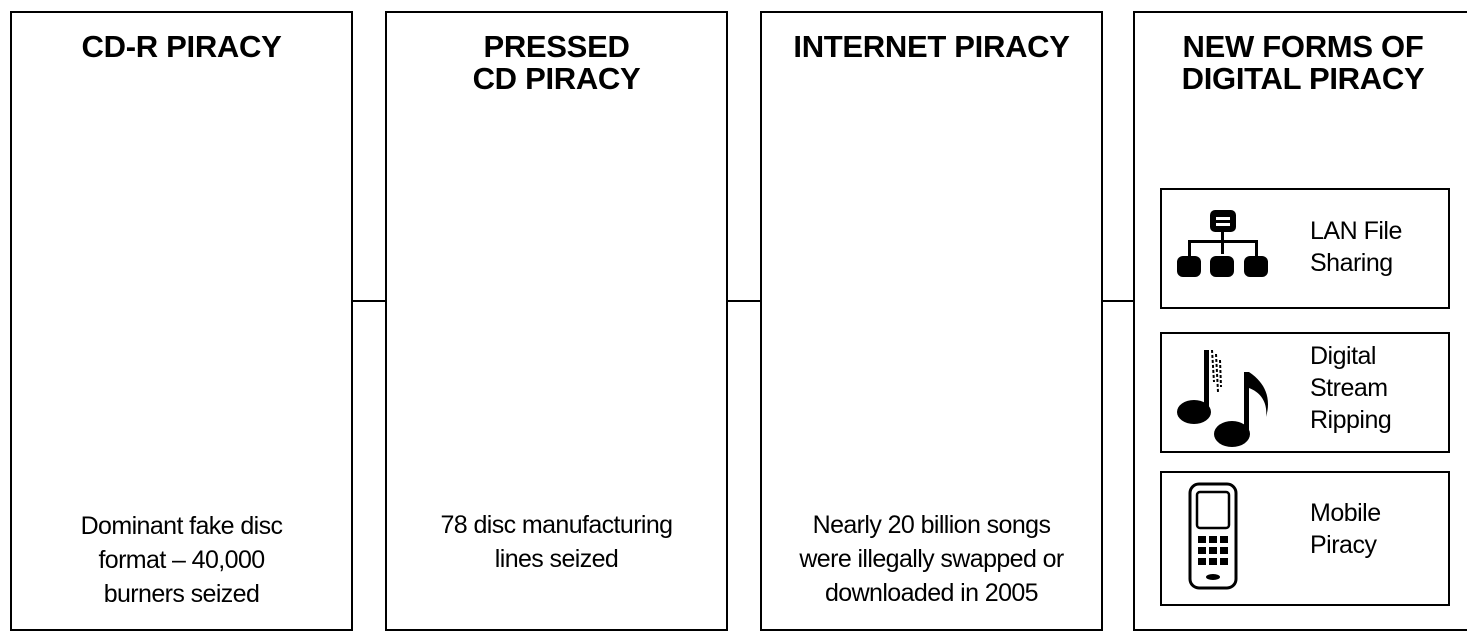  What do you see at coordinates (556, 62) in the screenshot?
I see `panel-title: PRESSED CD PIRACY` at bounding box center [556, 62].